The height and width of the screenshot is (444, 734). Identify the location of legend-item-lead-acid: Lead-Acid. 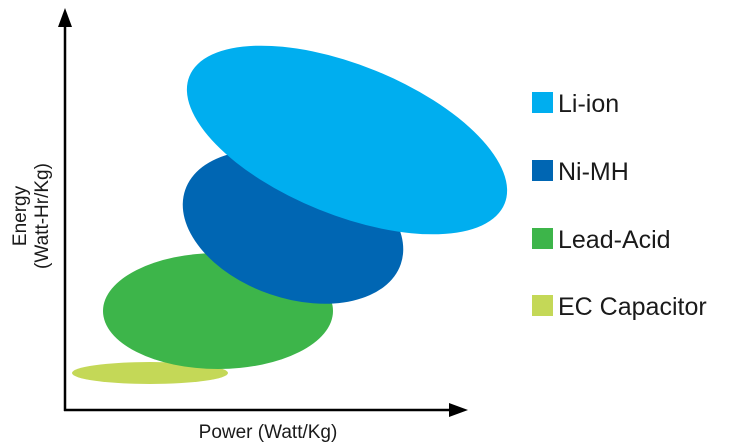
(601, 240).